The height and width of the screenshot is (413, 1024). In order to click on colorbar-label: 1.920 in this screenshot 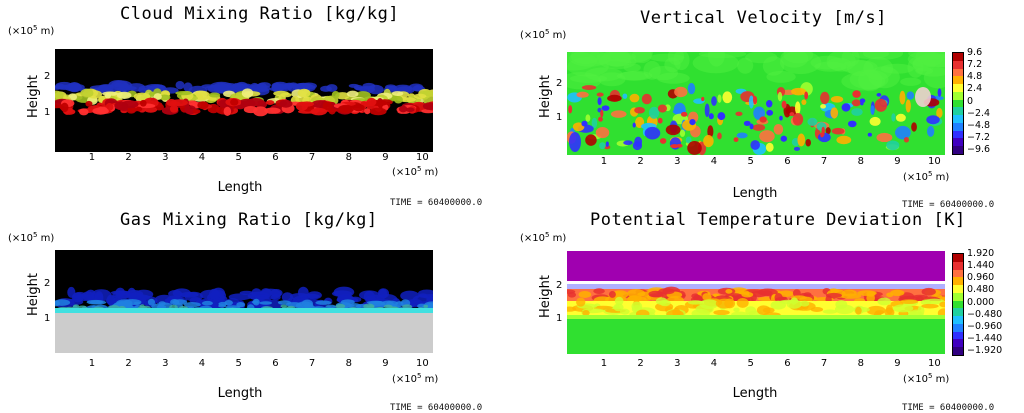, I will do `click(981, 253)`.